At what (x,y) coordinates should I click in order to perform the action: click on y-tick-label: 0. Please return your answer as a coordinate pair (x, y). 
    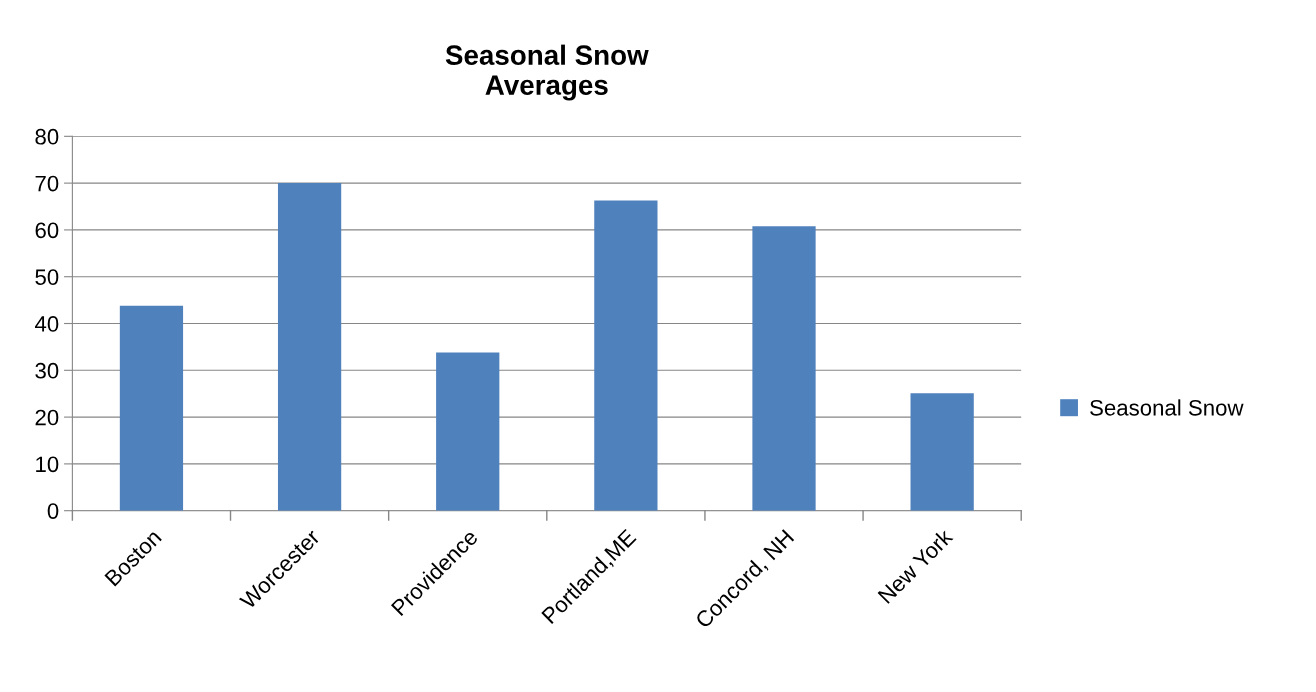
    Looking at the image, I should click on (53, 511).